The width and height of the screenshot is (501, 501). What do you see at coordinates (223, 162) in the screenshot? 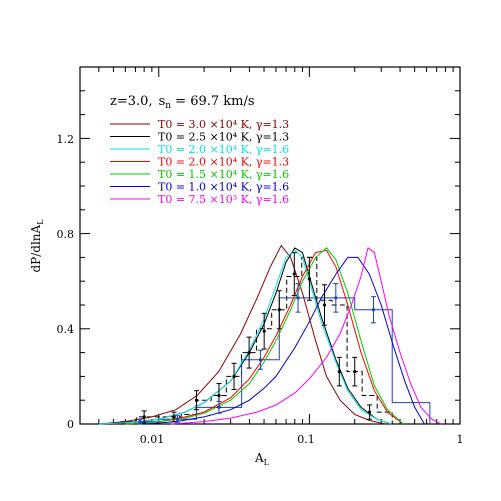
I see `legend-label-3: T0 = 2.0 ×10⁴ K, γ=1.3` at bounding box center [223, 162].